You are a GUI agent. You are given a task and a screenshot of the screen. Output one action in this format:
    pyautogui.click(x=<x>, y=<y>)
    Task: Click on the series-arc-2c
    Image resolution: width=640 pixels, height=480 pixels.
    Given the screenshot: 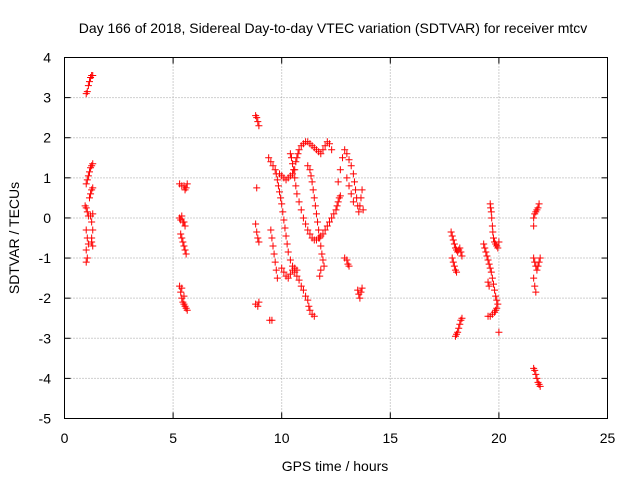 What is the action you would take?
    pyautogui.click(x=183, y=298)
    